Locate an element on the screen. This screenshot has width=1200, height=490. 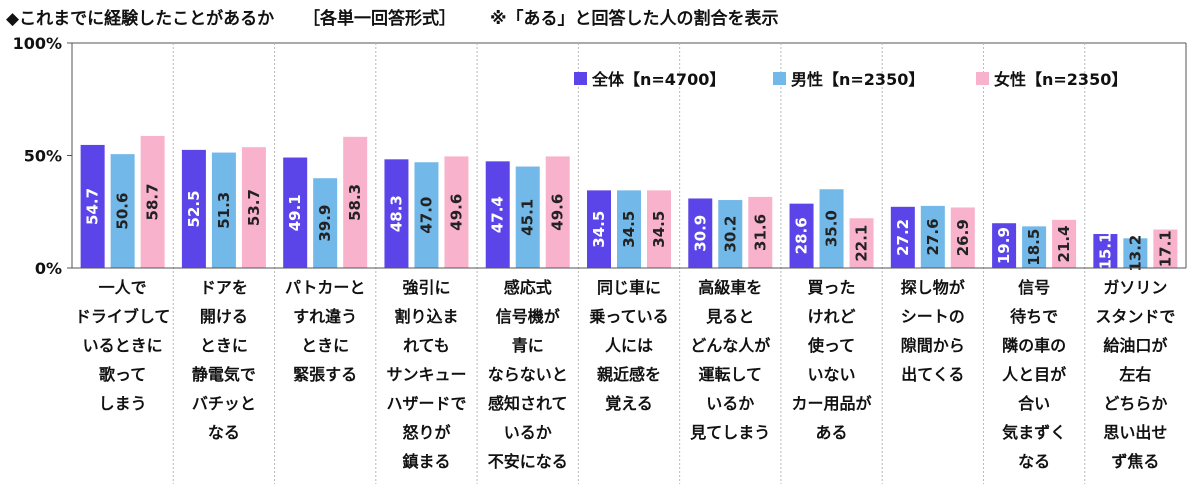
data-label-total: 19.9 is located at coordinates (1004, 245).